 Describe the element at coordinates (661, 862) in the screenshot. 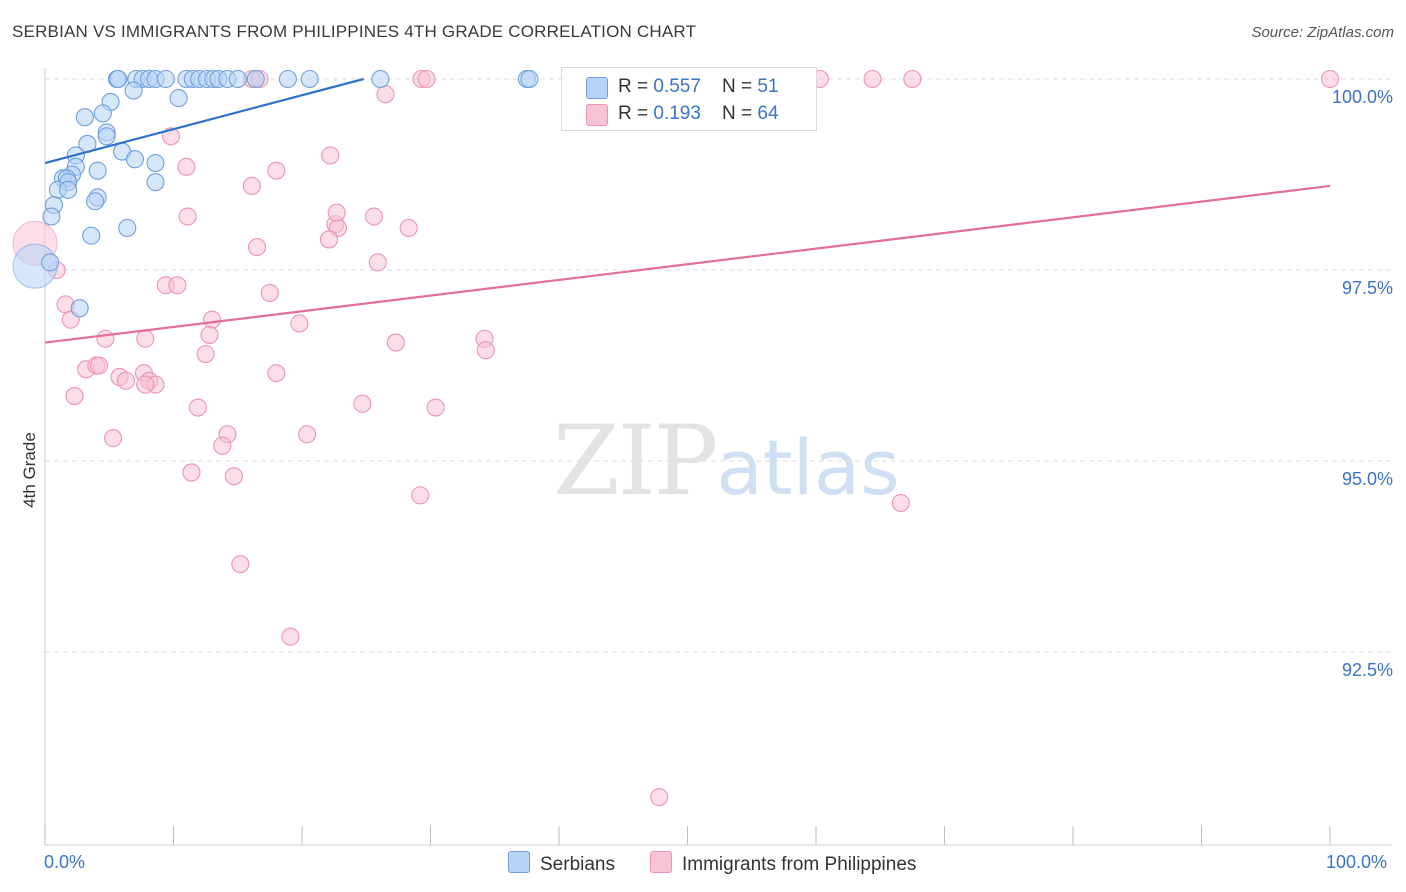

I see `philippines-legend-swatch` at that location.